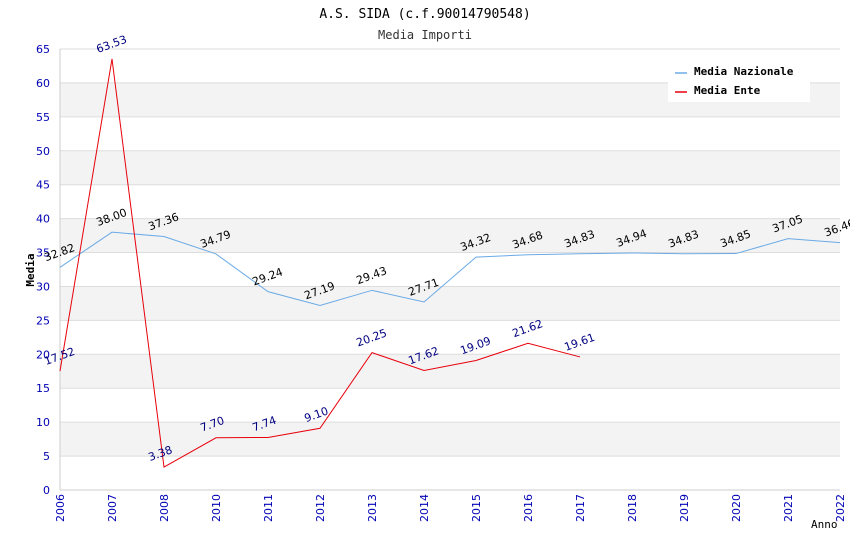  What do you see at coordinates (425, 35) in the screenshot?
I see `chart-subtitle: Media Importi` at bounding box center [425, 35].